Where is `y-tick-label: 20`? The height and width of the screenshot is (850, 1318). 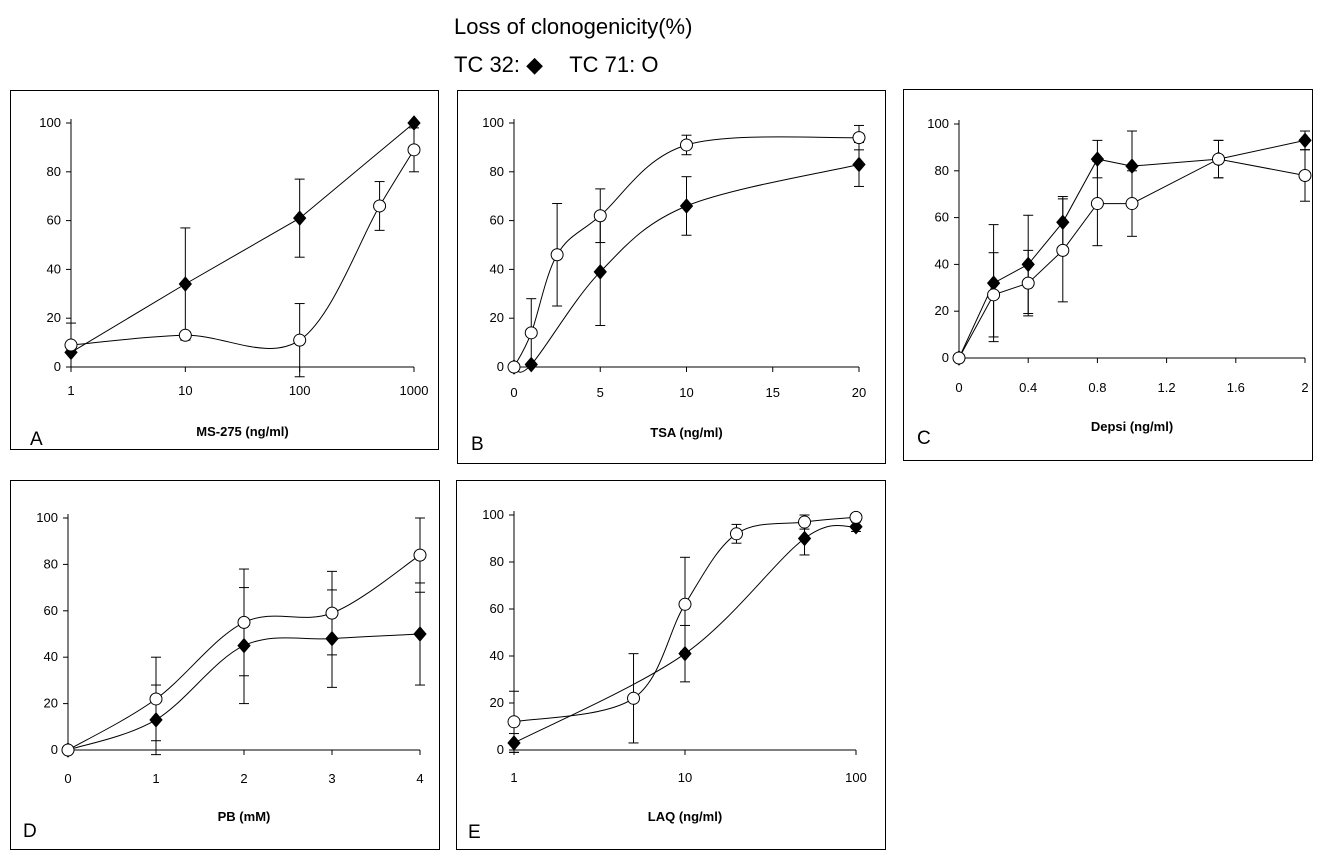 y-tick-label: 20 is located at coordinates (497, 702).